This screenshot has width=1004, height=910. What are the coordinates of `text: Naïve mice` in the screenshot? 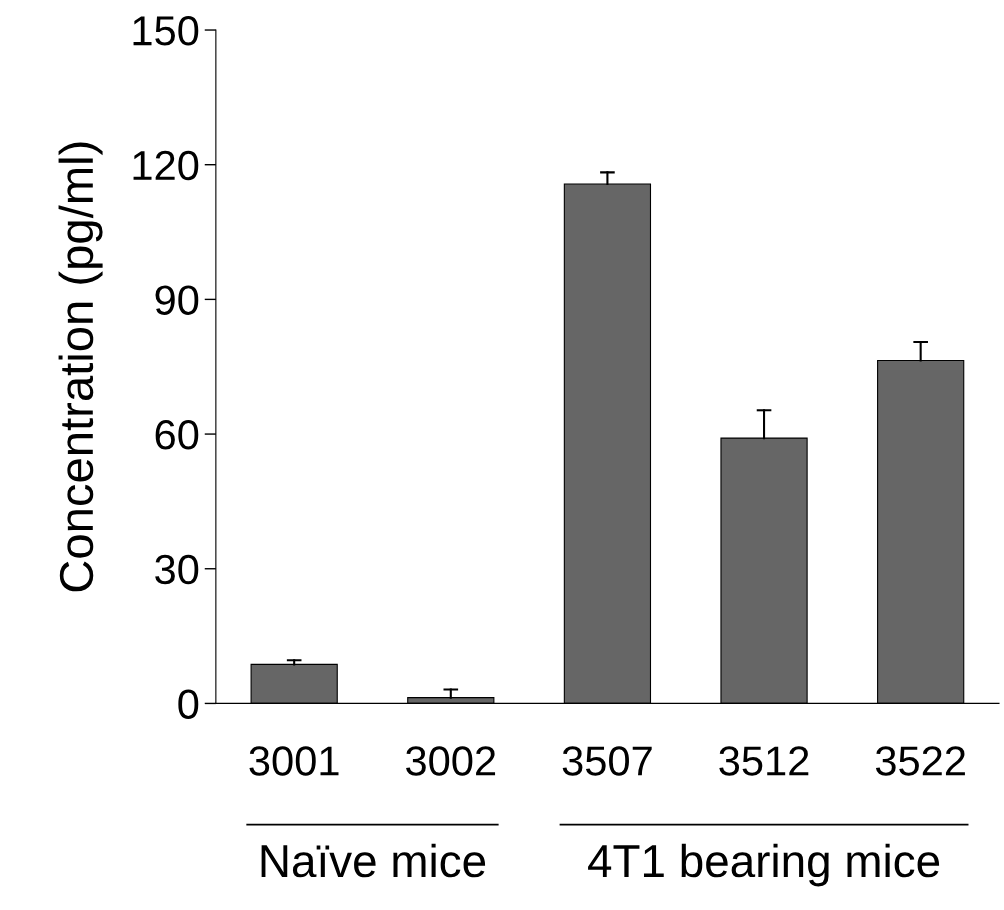 It's located at (373, 860).